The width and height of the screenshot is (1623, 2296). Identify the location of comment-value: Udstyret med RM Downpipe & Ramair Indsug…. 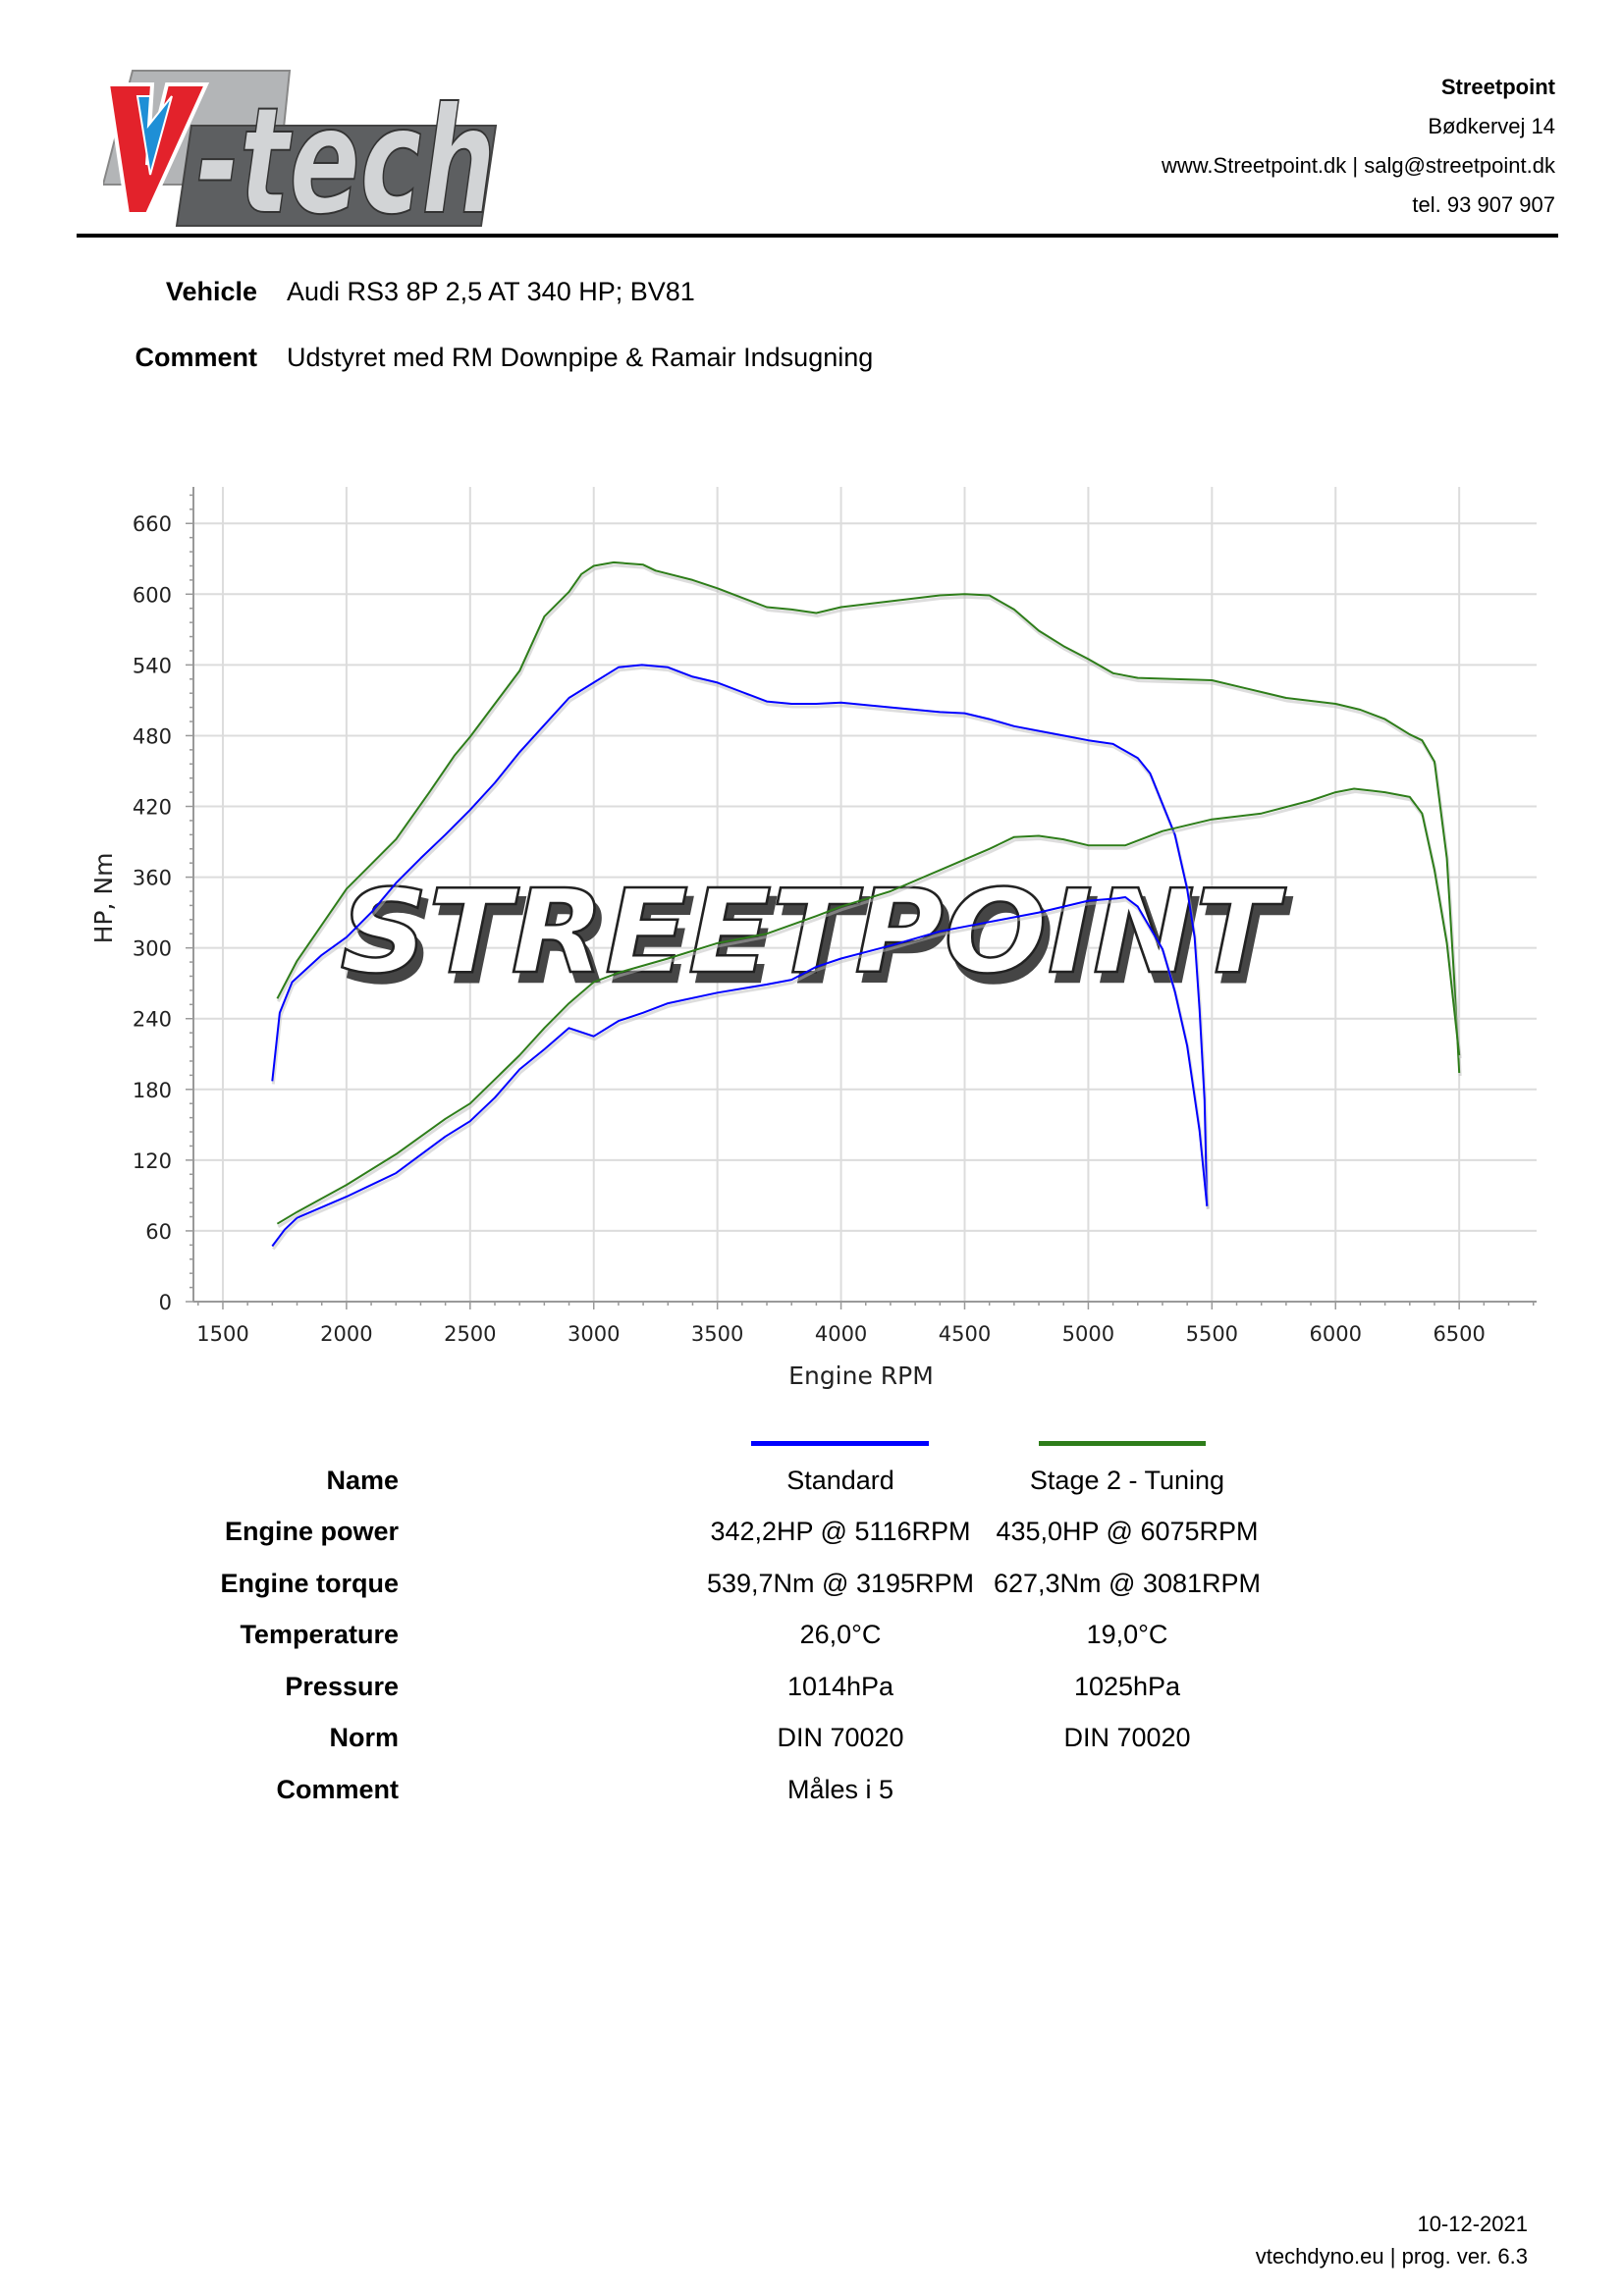
(581, 358).